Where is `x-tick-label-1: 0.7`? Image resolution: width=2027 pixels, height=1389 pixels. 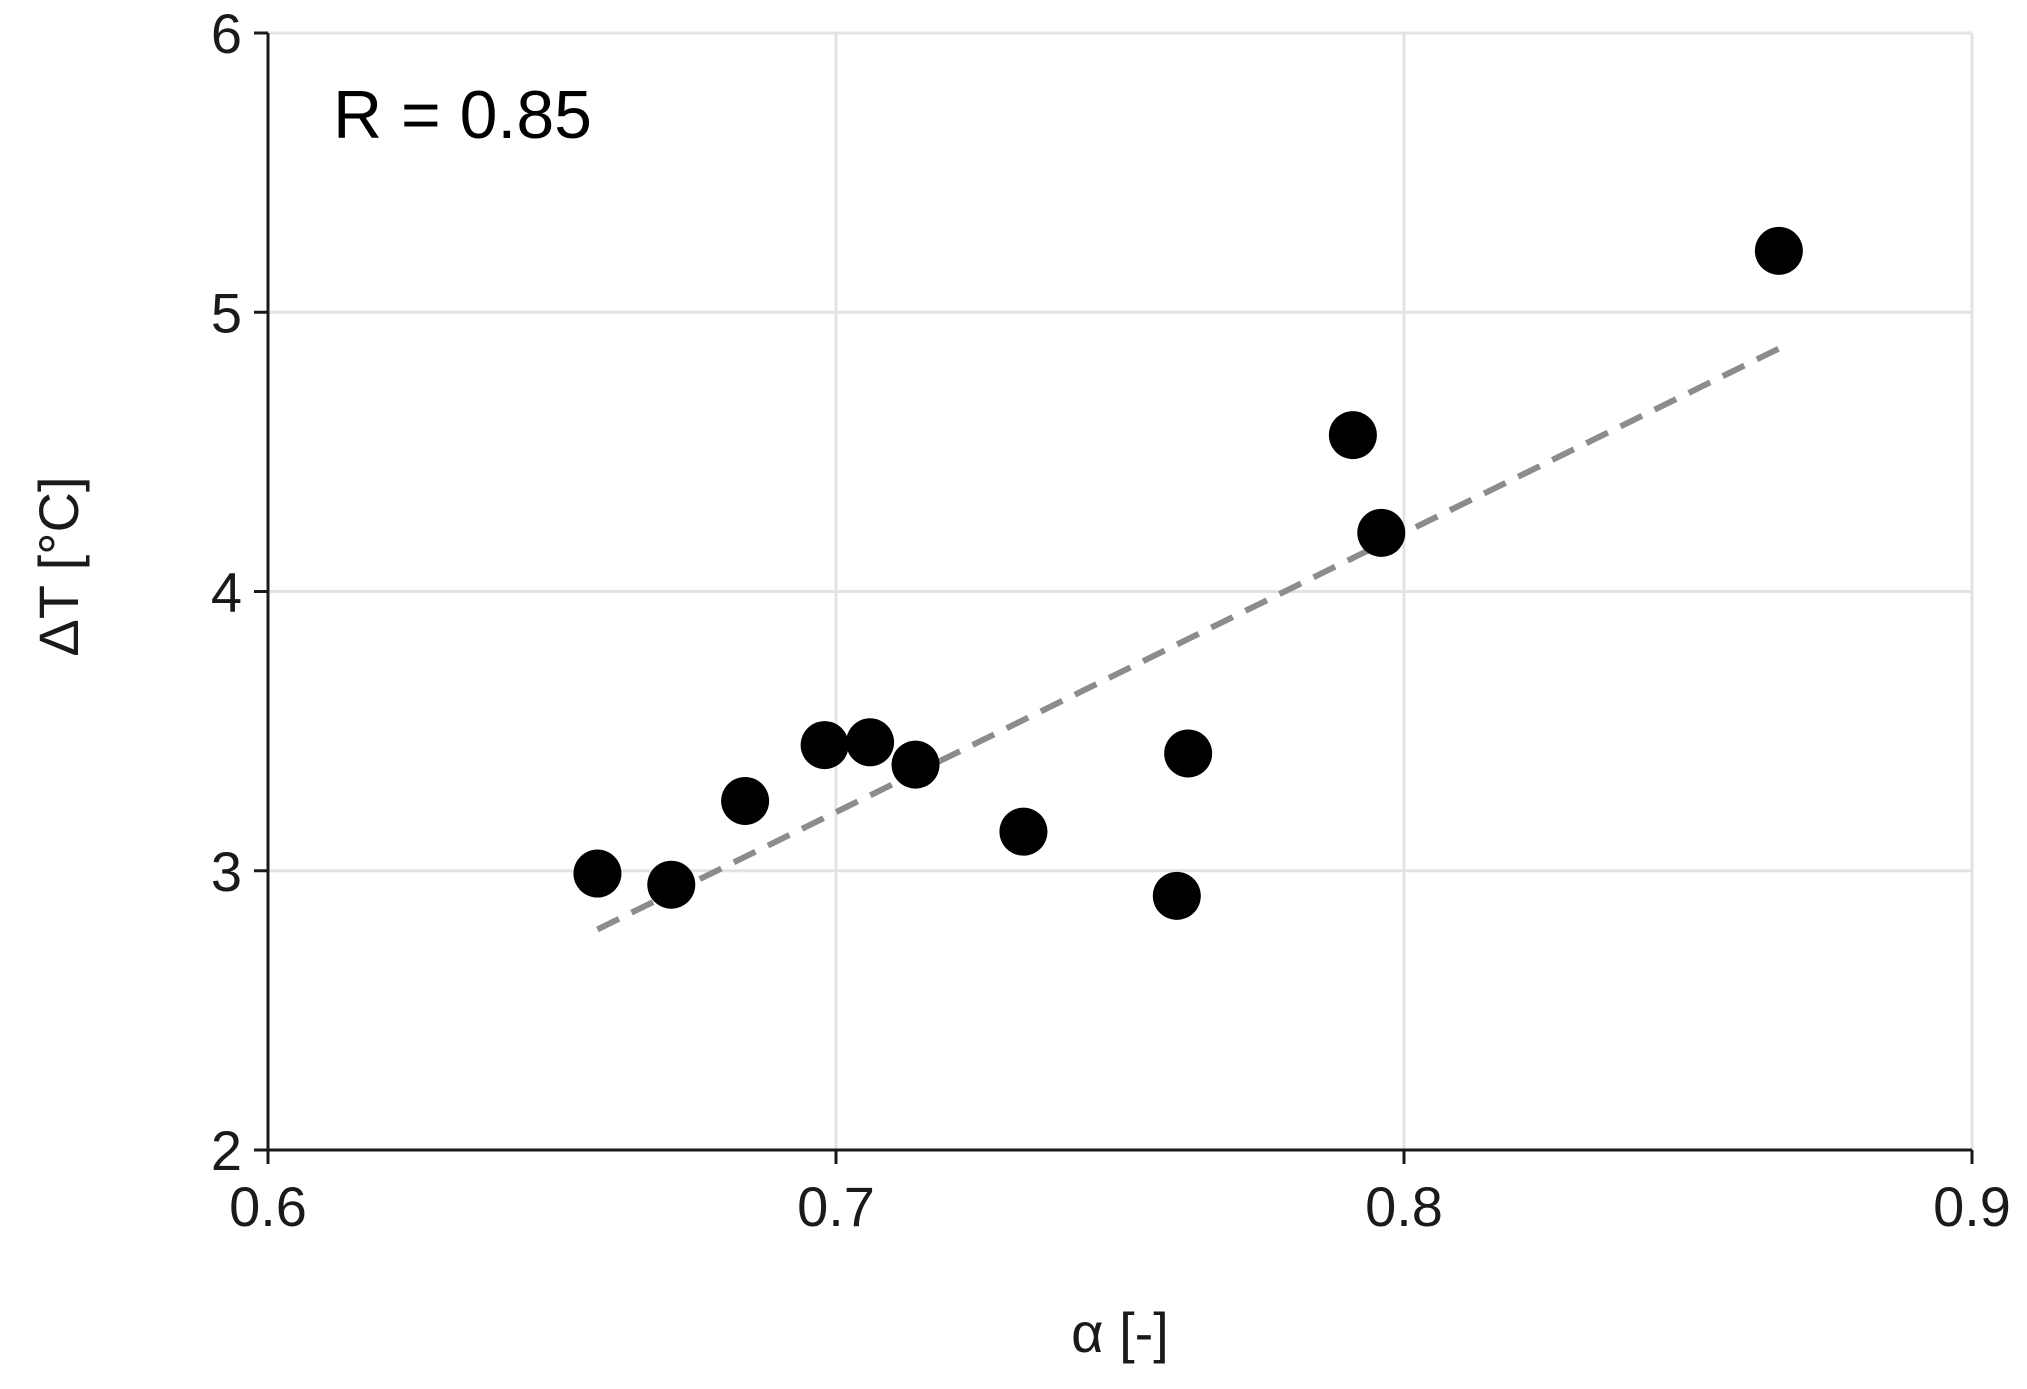
x-tick-label-1: 0.7 is located at coordinates (836, 1206).